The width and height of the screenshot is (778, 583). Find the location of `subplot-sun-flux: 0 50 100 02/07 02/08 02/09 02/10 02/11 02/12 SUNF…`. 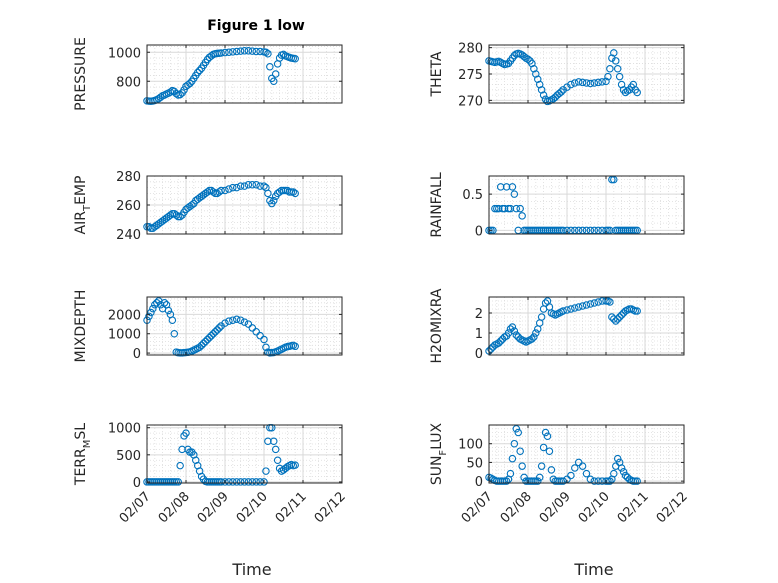

subplot-sun-flux: 0 50 100 02/07 02/08 02/09 02/10 02/11 02/12 SUNF… is located at coordinates (560, 474).